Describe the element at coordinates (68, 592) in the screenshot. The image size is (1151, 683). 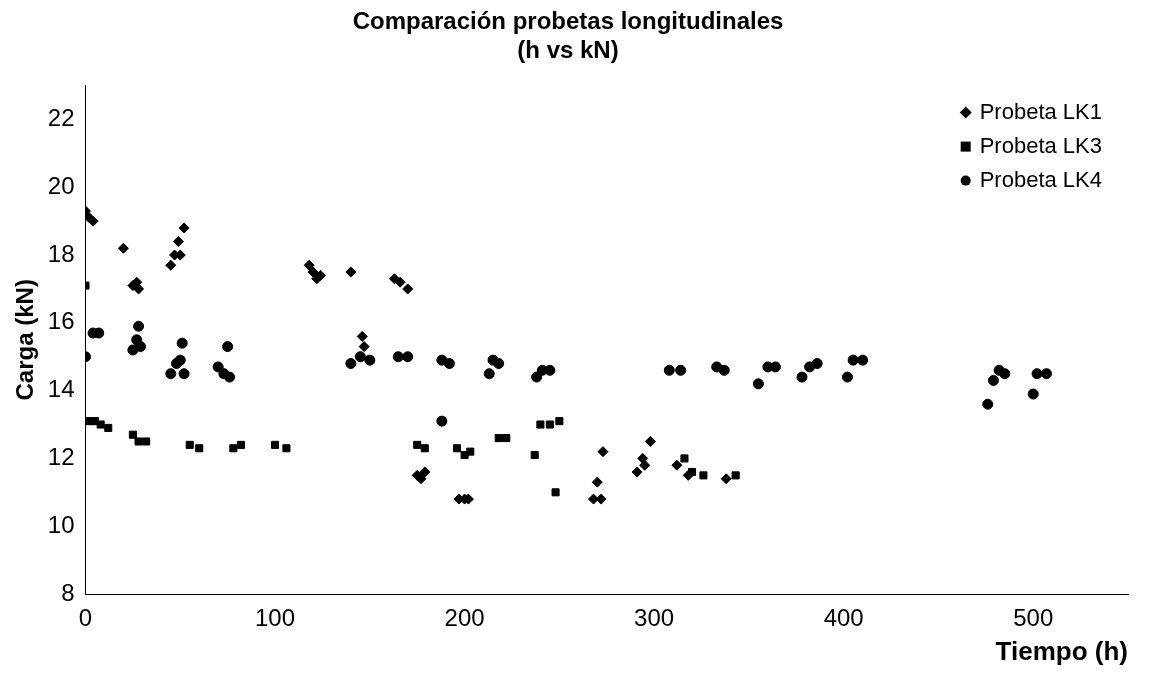
I see `y-tick-label: 8` at that location.